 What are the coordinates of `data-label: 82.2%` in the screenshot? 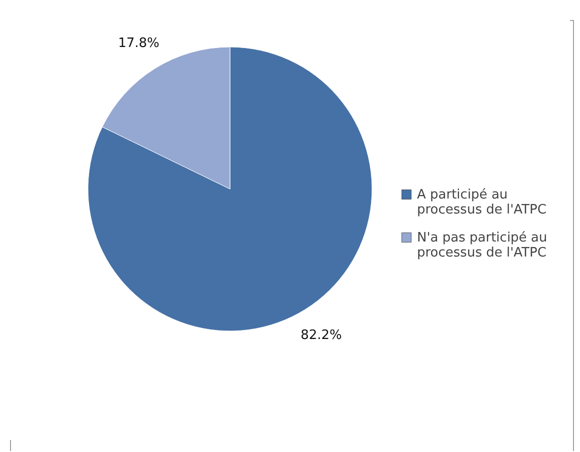 It's located at (321, 335).